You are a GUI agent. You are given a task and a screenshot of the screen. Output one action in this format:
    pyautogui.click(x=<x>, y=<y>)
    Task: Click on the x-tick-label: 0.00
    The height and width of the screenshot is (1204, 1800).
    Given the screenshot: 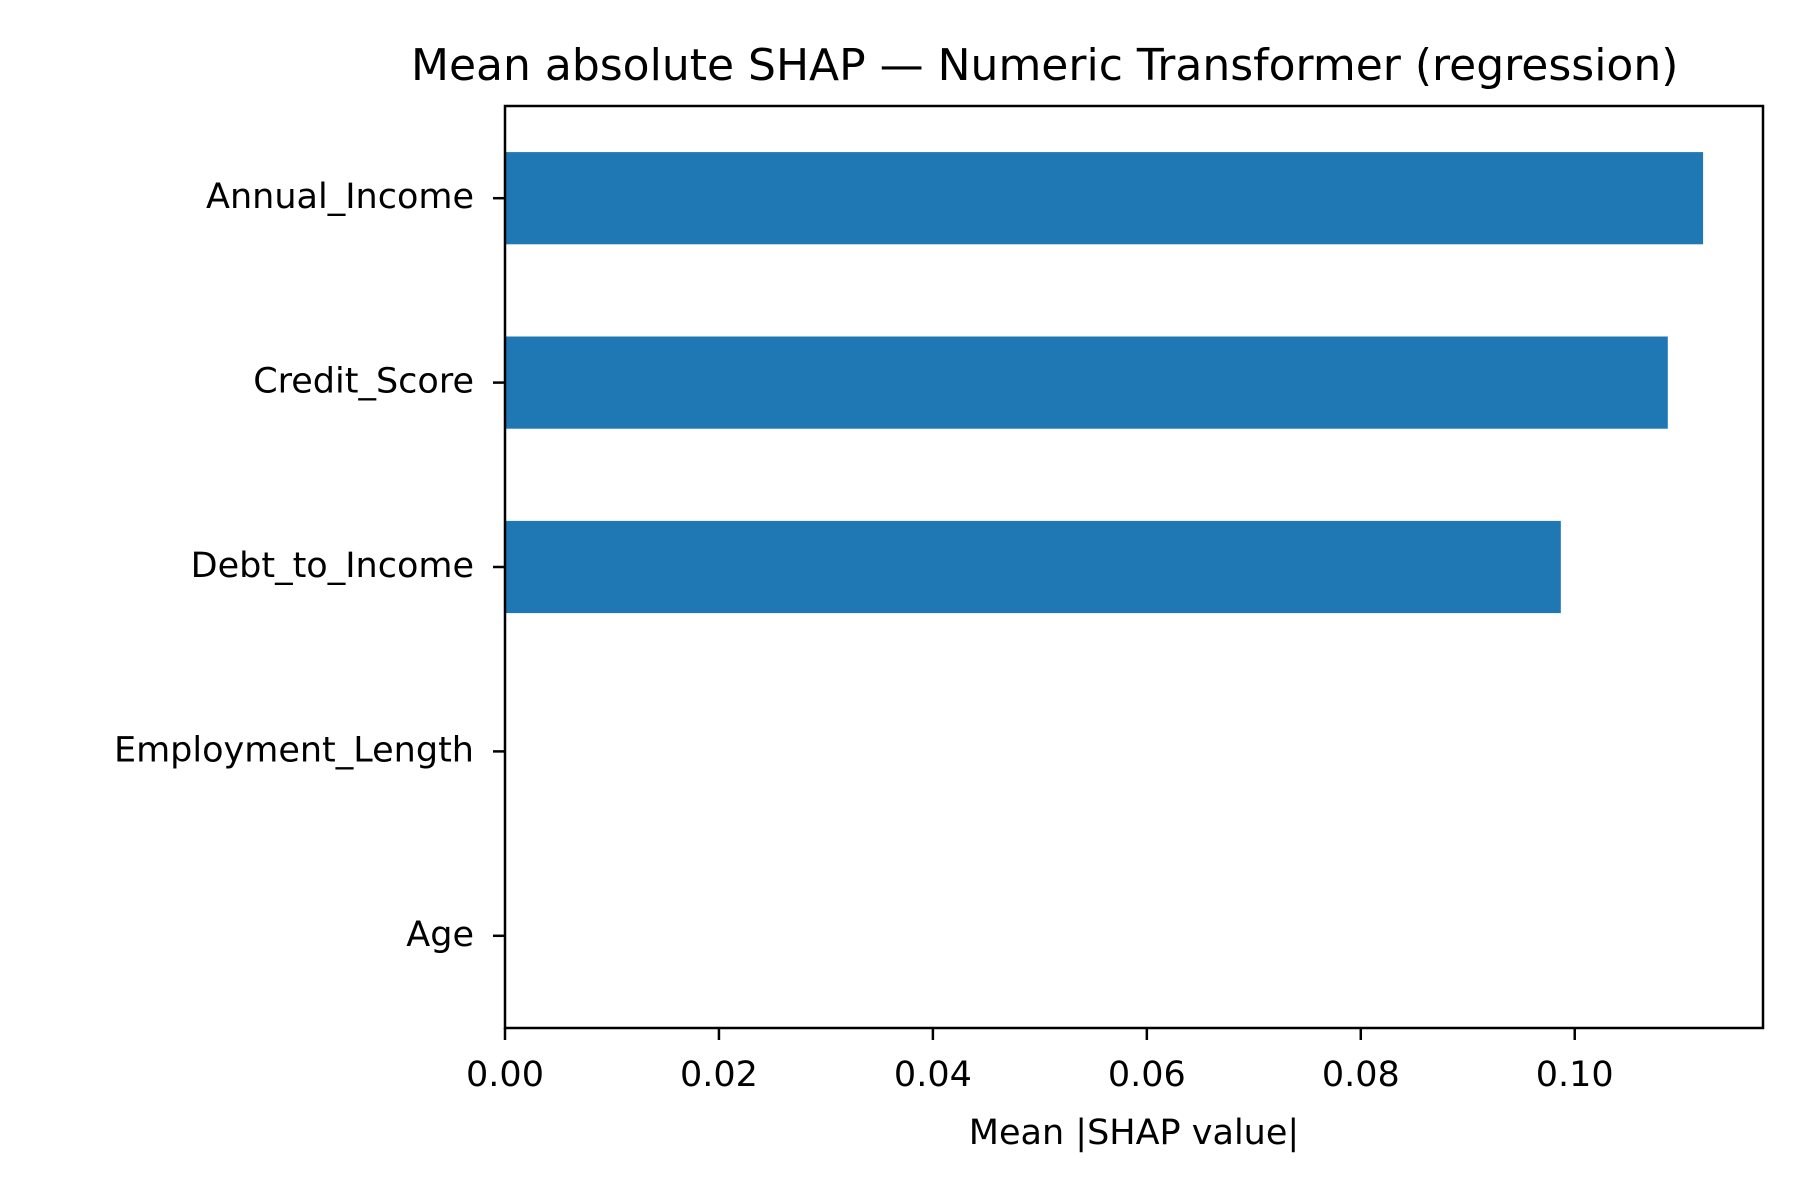 What is the action you would take?
    pyautogui.click(x=505, y=1075)
    